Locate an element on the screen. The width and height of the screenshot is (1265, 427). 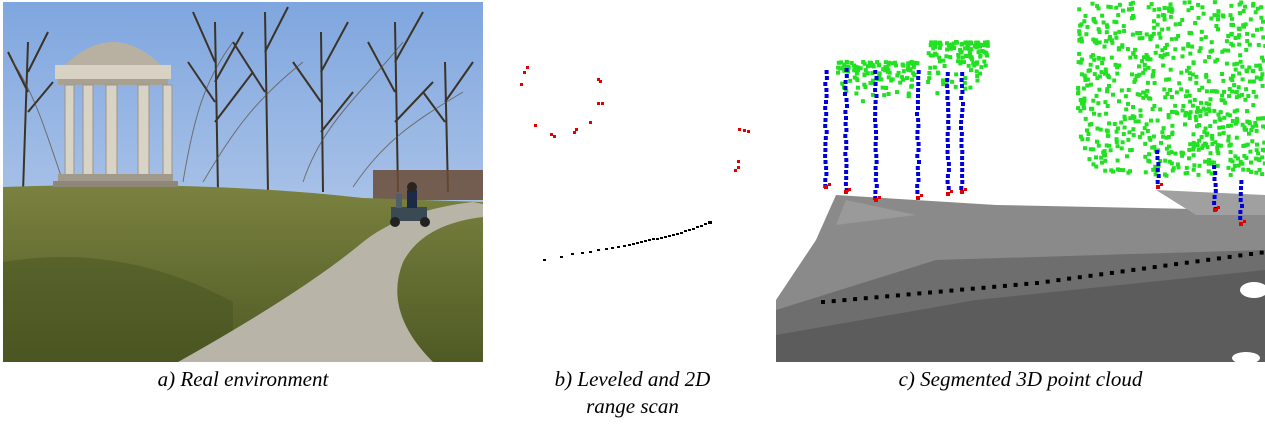
caption-c: c) Segmented 3D point cloud is located at coordinates (1020, 379).